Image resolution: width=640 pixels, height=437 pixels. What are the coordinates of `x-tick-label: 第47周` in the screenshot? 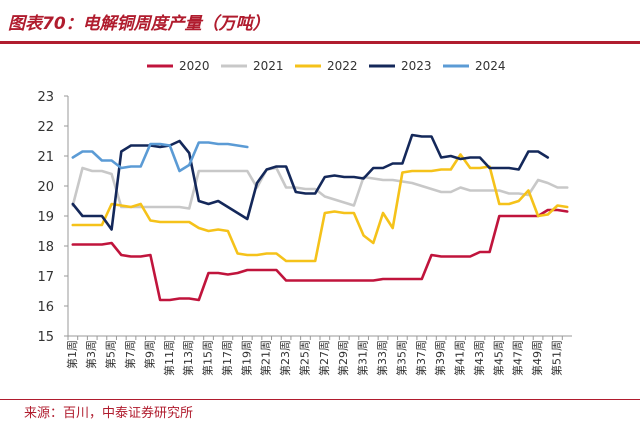 It's located at (518, 358).